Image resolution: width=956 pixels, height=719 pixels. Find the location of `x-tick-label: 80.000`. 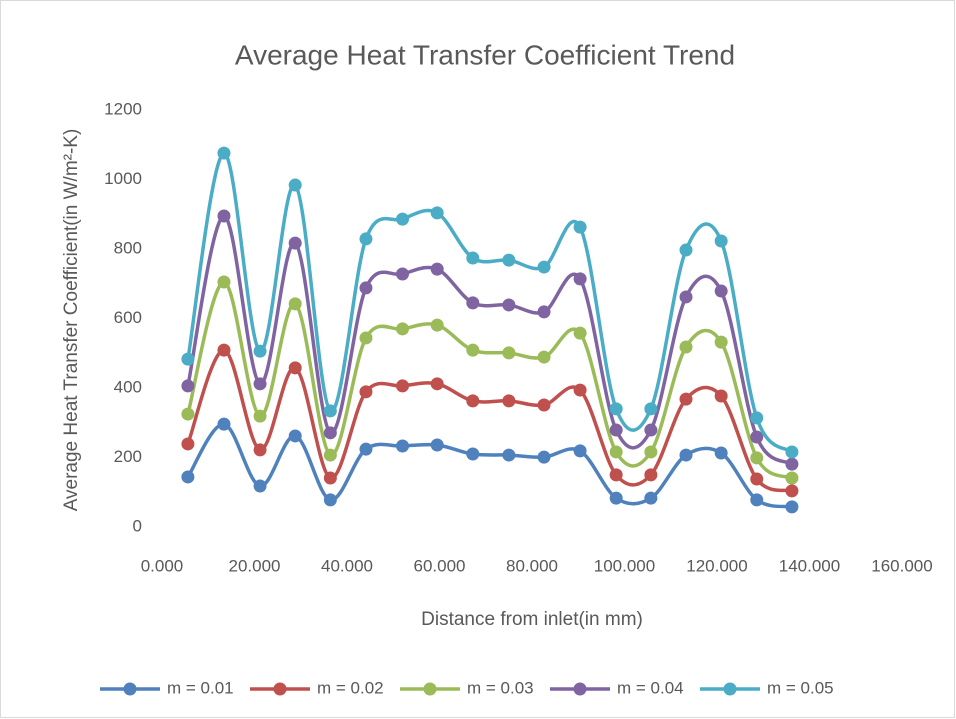

x-tick-label: 80.000 is located at coordinates (532, 565).